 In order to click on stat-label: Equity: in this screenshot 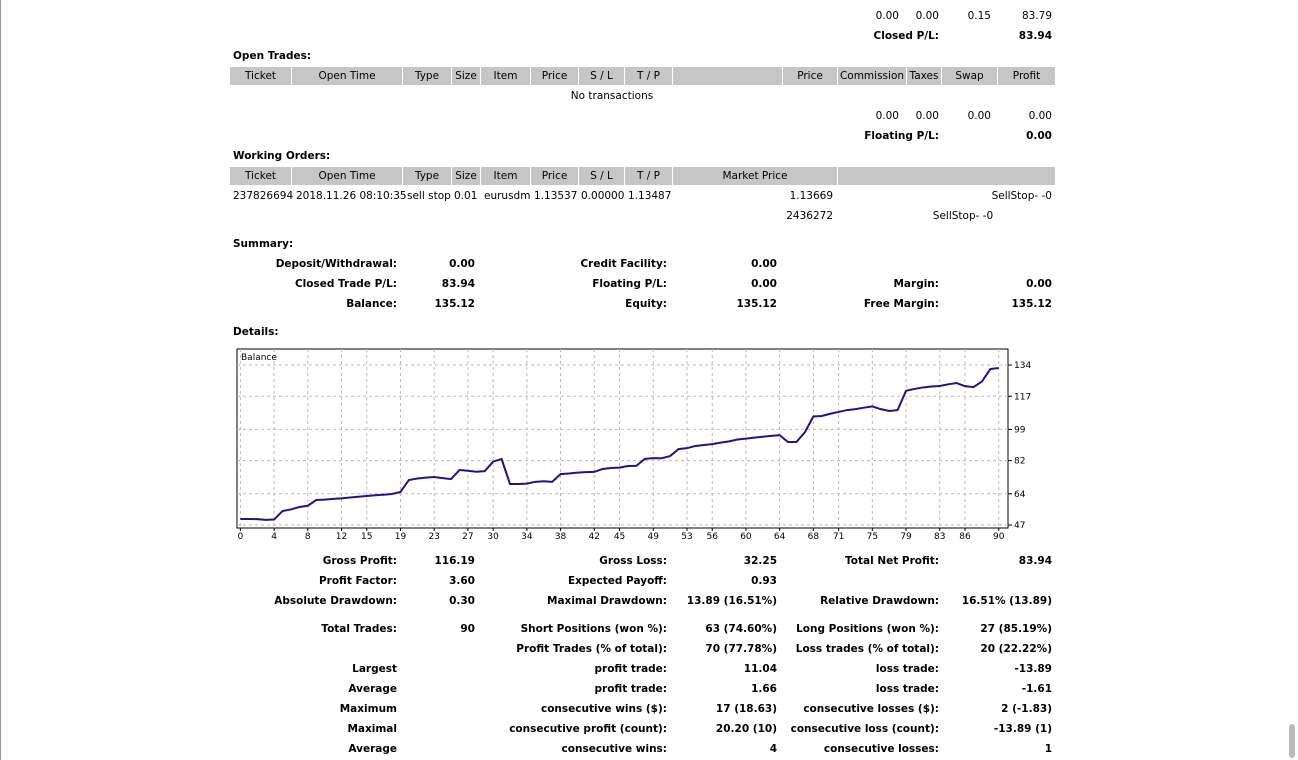, I will do `click(646, 304)`.